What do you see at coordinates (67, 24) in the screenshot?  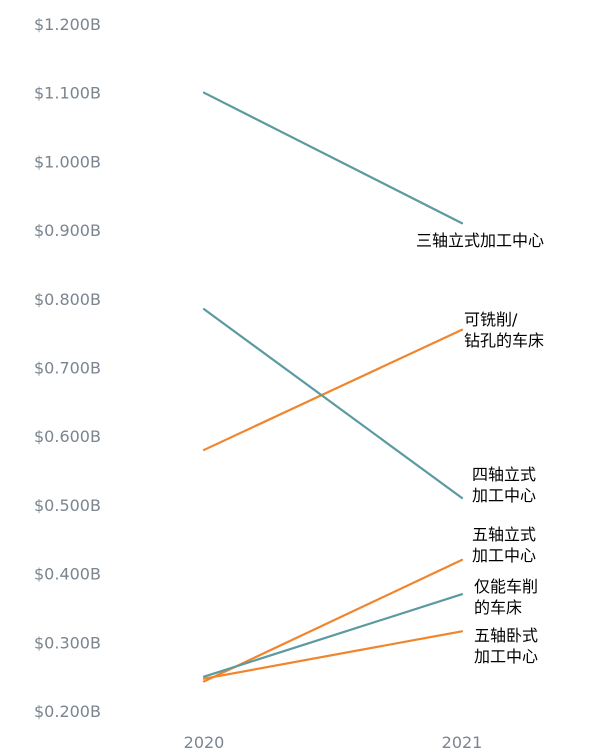 I see `y-tick-label: $1.200B` at bounding box center [67, 24].